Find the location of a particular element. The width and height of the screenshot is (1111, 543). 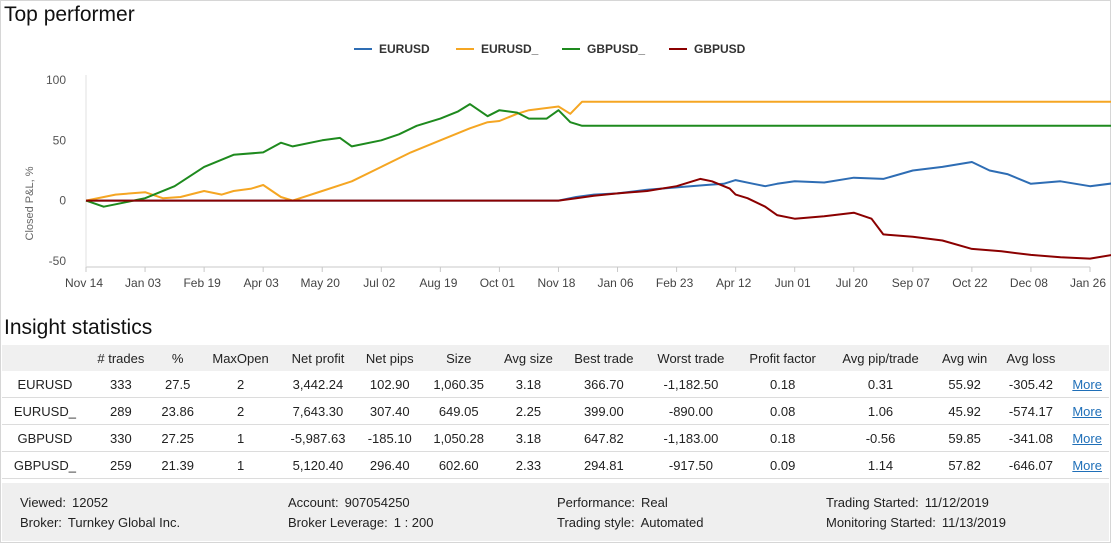

stat-cell: -646.07 is located at coordinates (1031, 465).